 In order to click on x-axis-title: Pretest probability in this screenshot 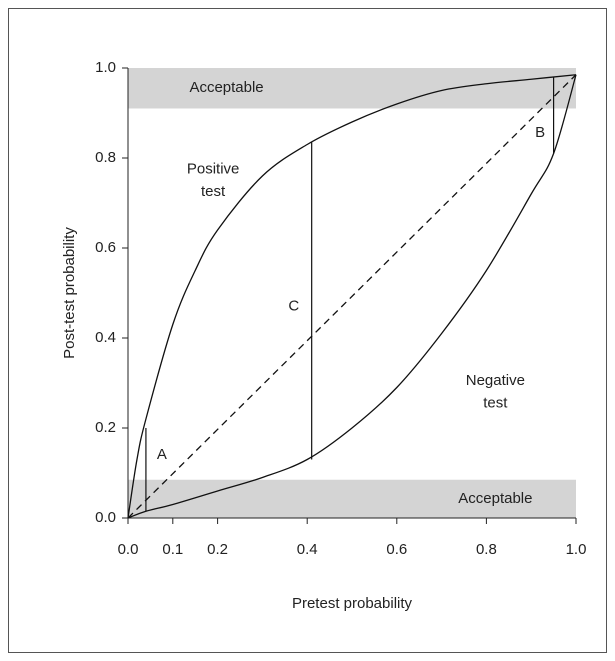, I will do `click(352, 603)`.